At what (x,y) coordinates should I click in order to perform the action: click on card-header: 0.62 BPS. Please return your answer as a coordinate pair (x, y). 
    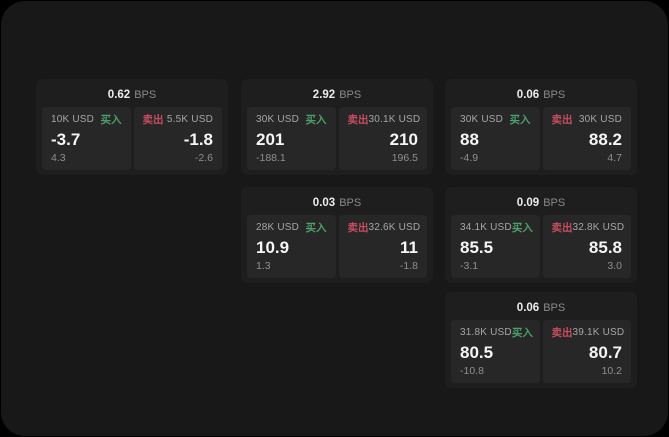
    Looking at the image, I should click on (132, 93).